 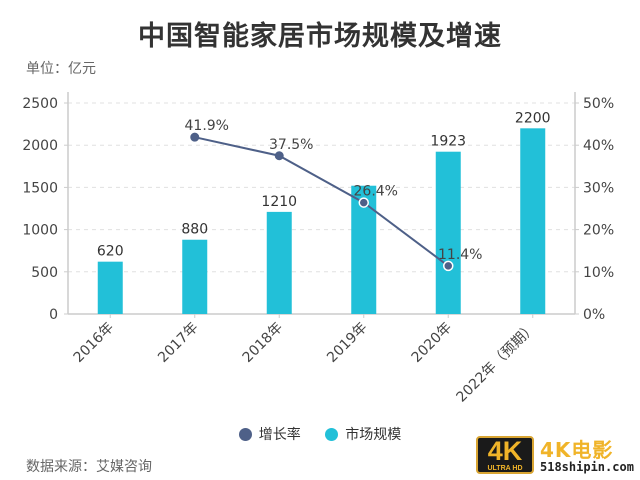 What do you see at coordinates (110, 252) in the screenshot?
I see `bar-value-label: 620` at bounding box center [110, 252].